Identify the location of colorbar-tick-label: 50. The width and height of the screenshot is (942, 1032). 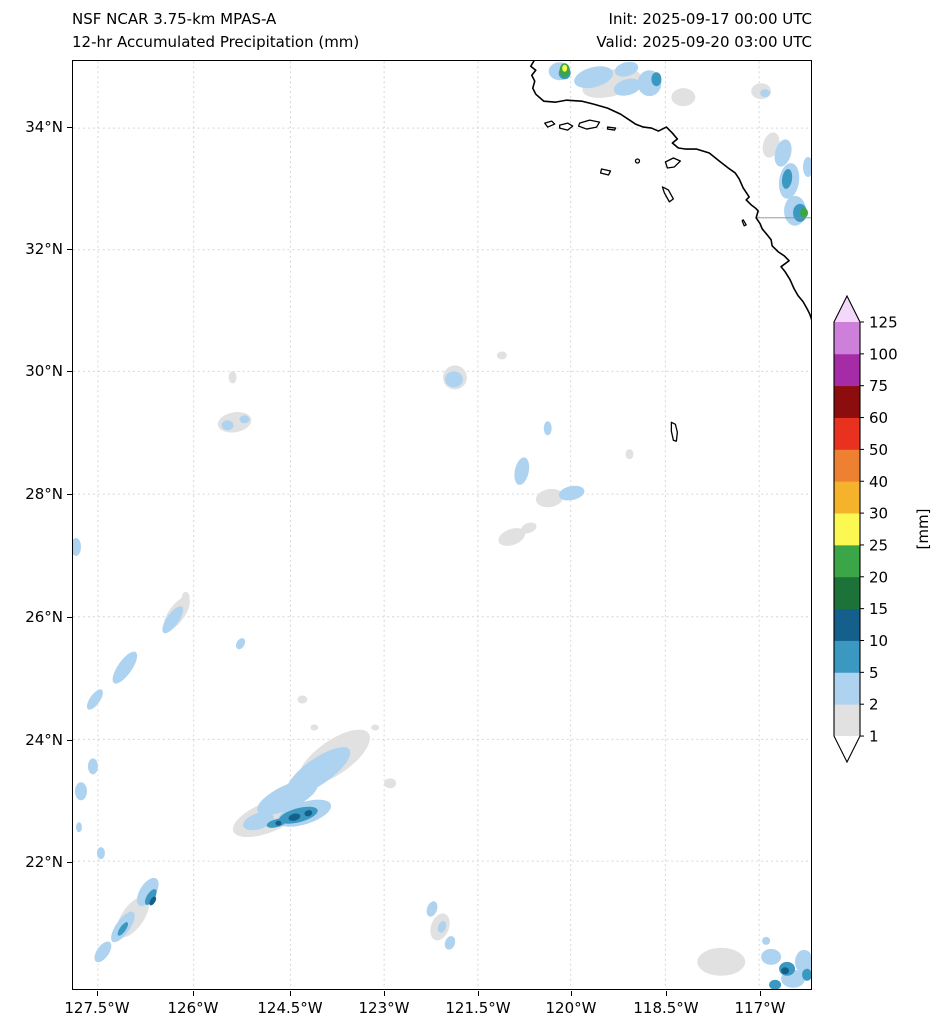
(878, 450).